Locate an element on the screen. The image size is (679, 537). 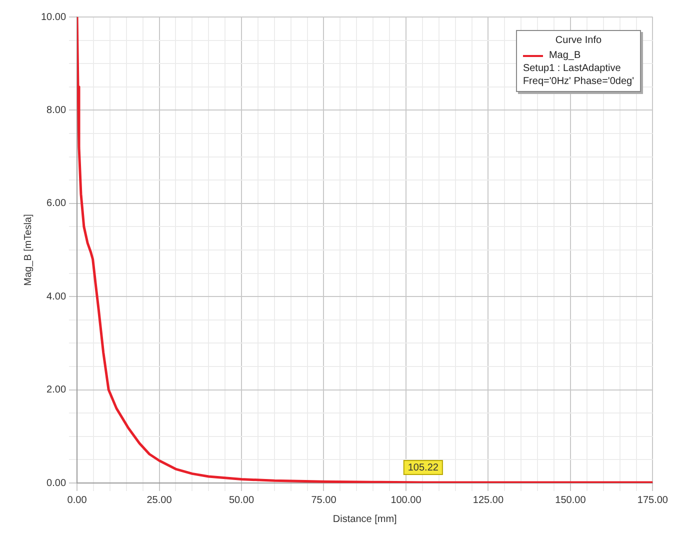
y-tick-label: 6.00 is located at coordinates (56, 204).